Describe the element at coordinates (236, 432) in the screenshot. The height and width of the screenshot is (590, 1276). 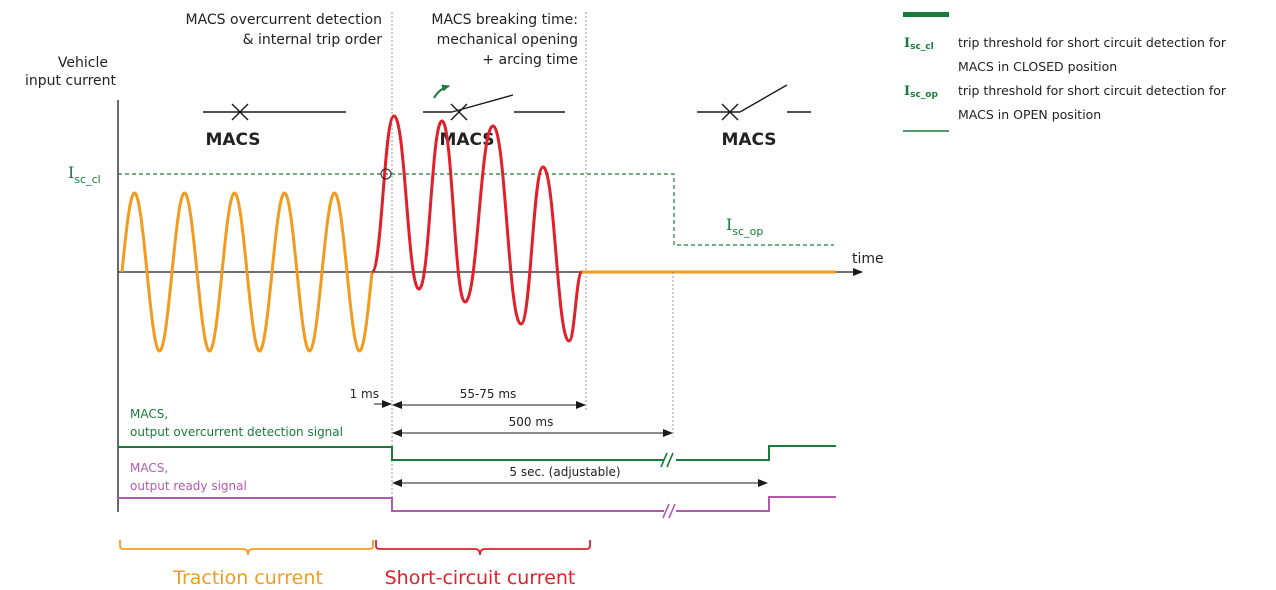
I see `overcurrent-signal-label-line2: output overcurrent detection signal` at that location.